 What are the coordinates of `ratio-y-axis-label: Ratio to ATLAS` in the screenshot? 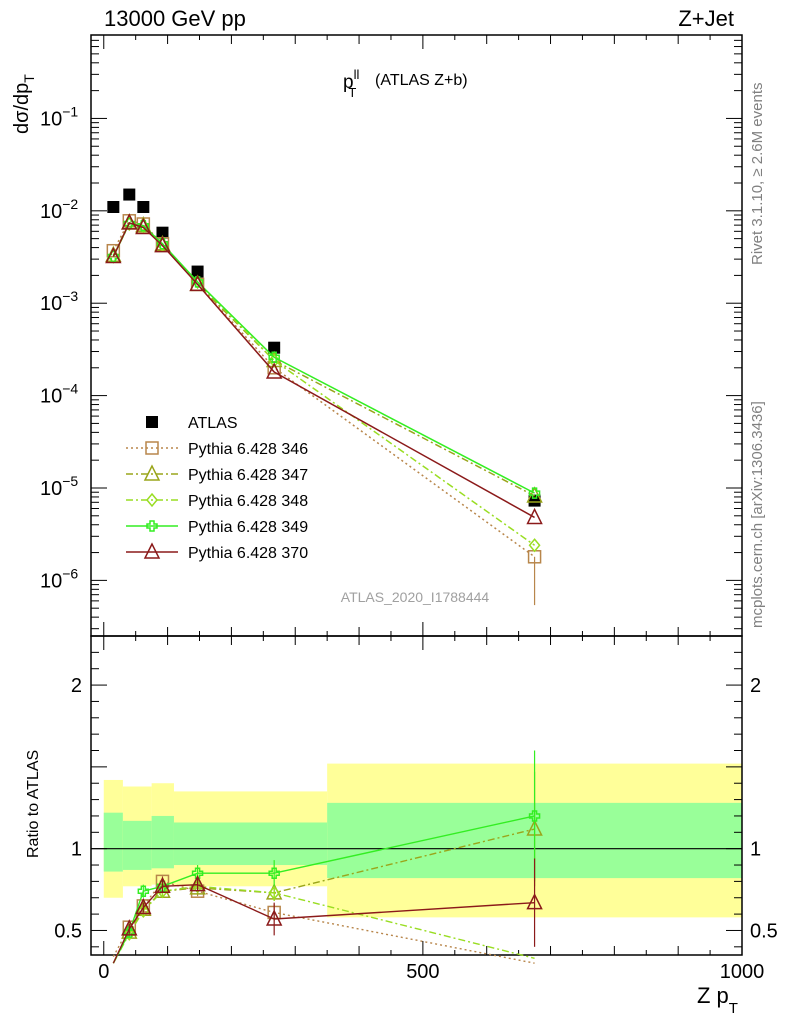 It's located at (33, 804).